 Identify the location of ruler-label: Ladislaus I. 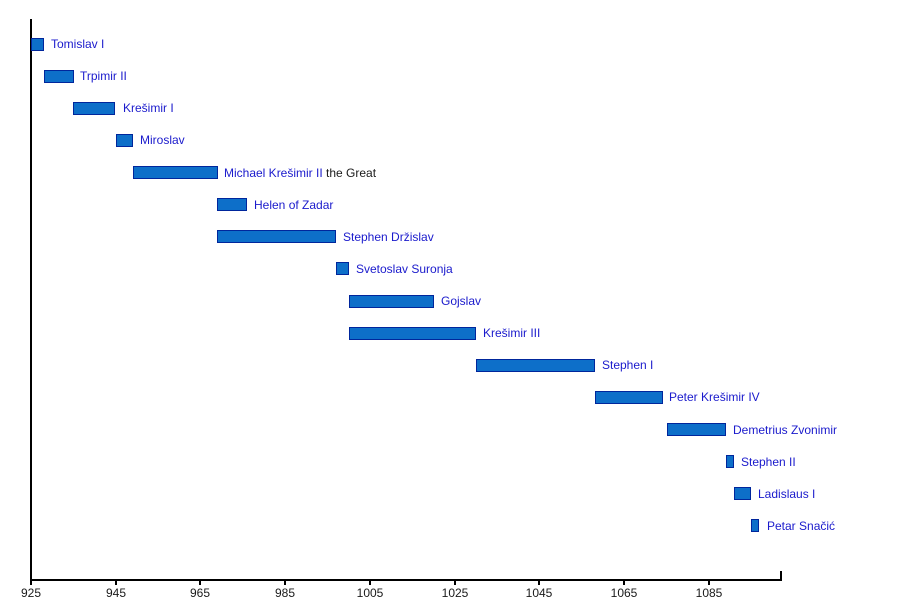
(786, 494).